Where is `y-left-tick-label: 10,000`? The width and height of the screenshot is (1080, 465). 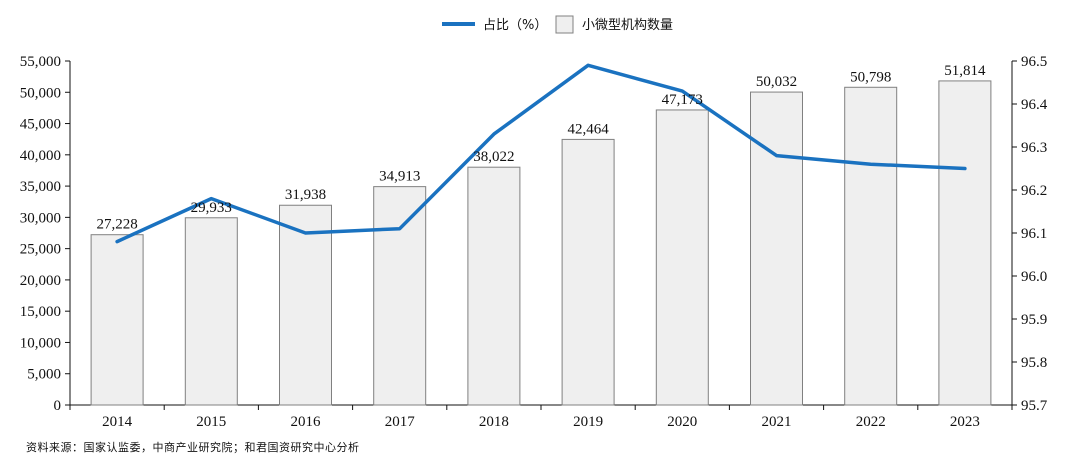
y-left-tick-label: 10,000 is located at coordinates (40, 343).